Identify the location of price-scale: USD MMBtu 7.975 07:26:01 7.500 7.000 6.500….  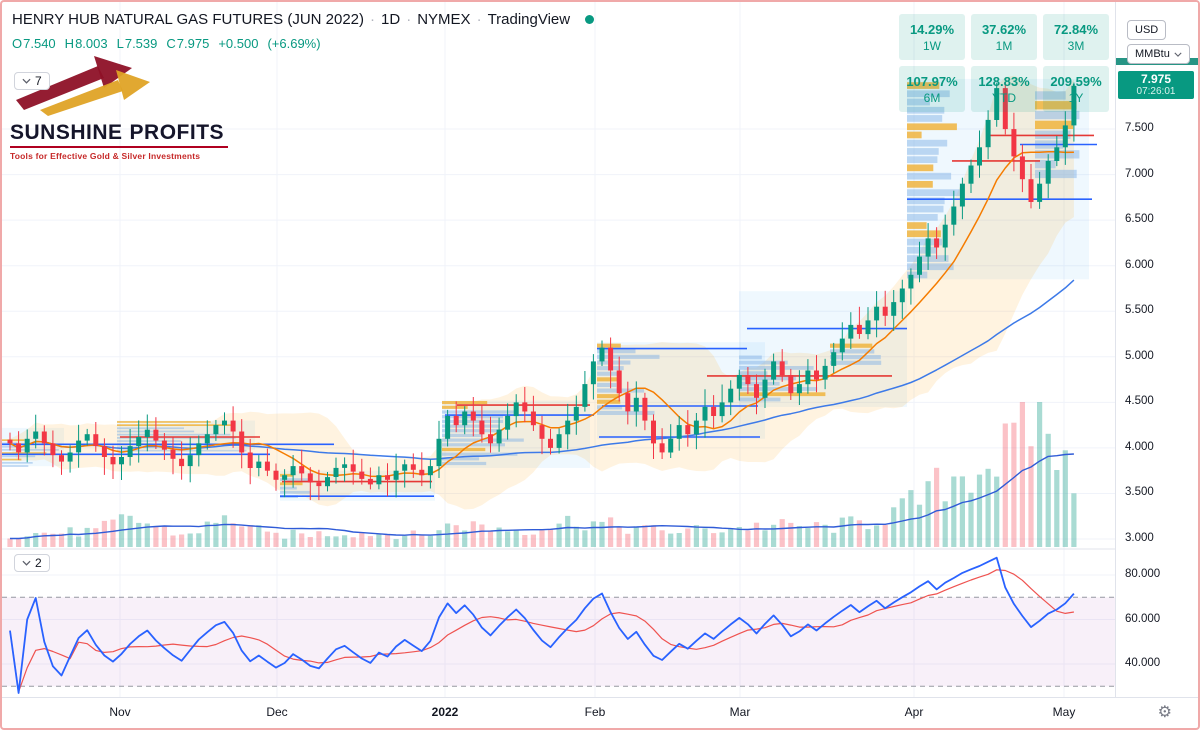
(1156, 349).